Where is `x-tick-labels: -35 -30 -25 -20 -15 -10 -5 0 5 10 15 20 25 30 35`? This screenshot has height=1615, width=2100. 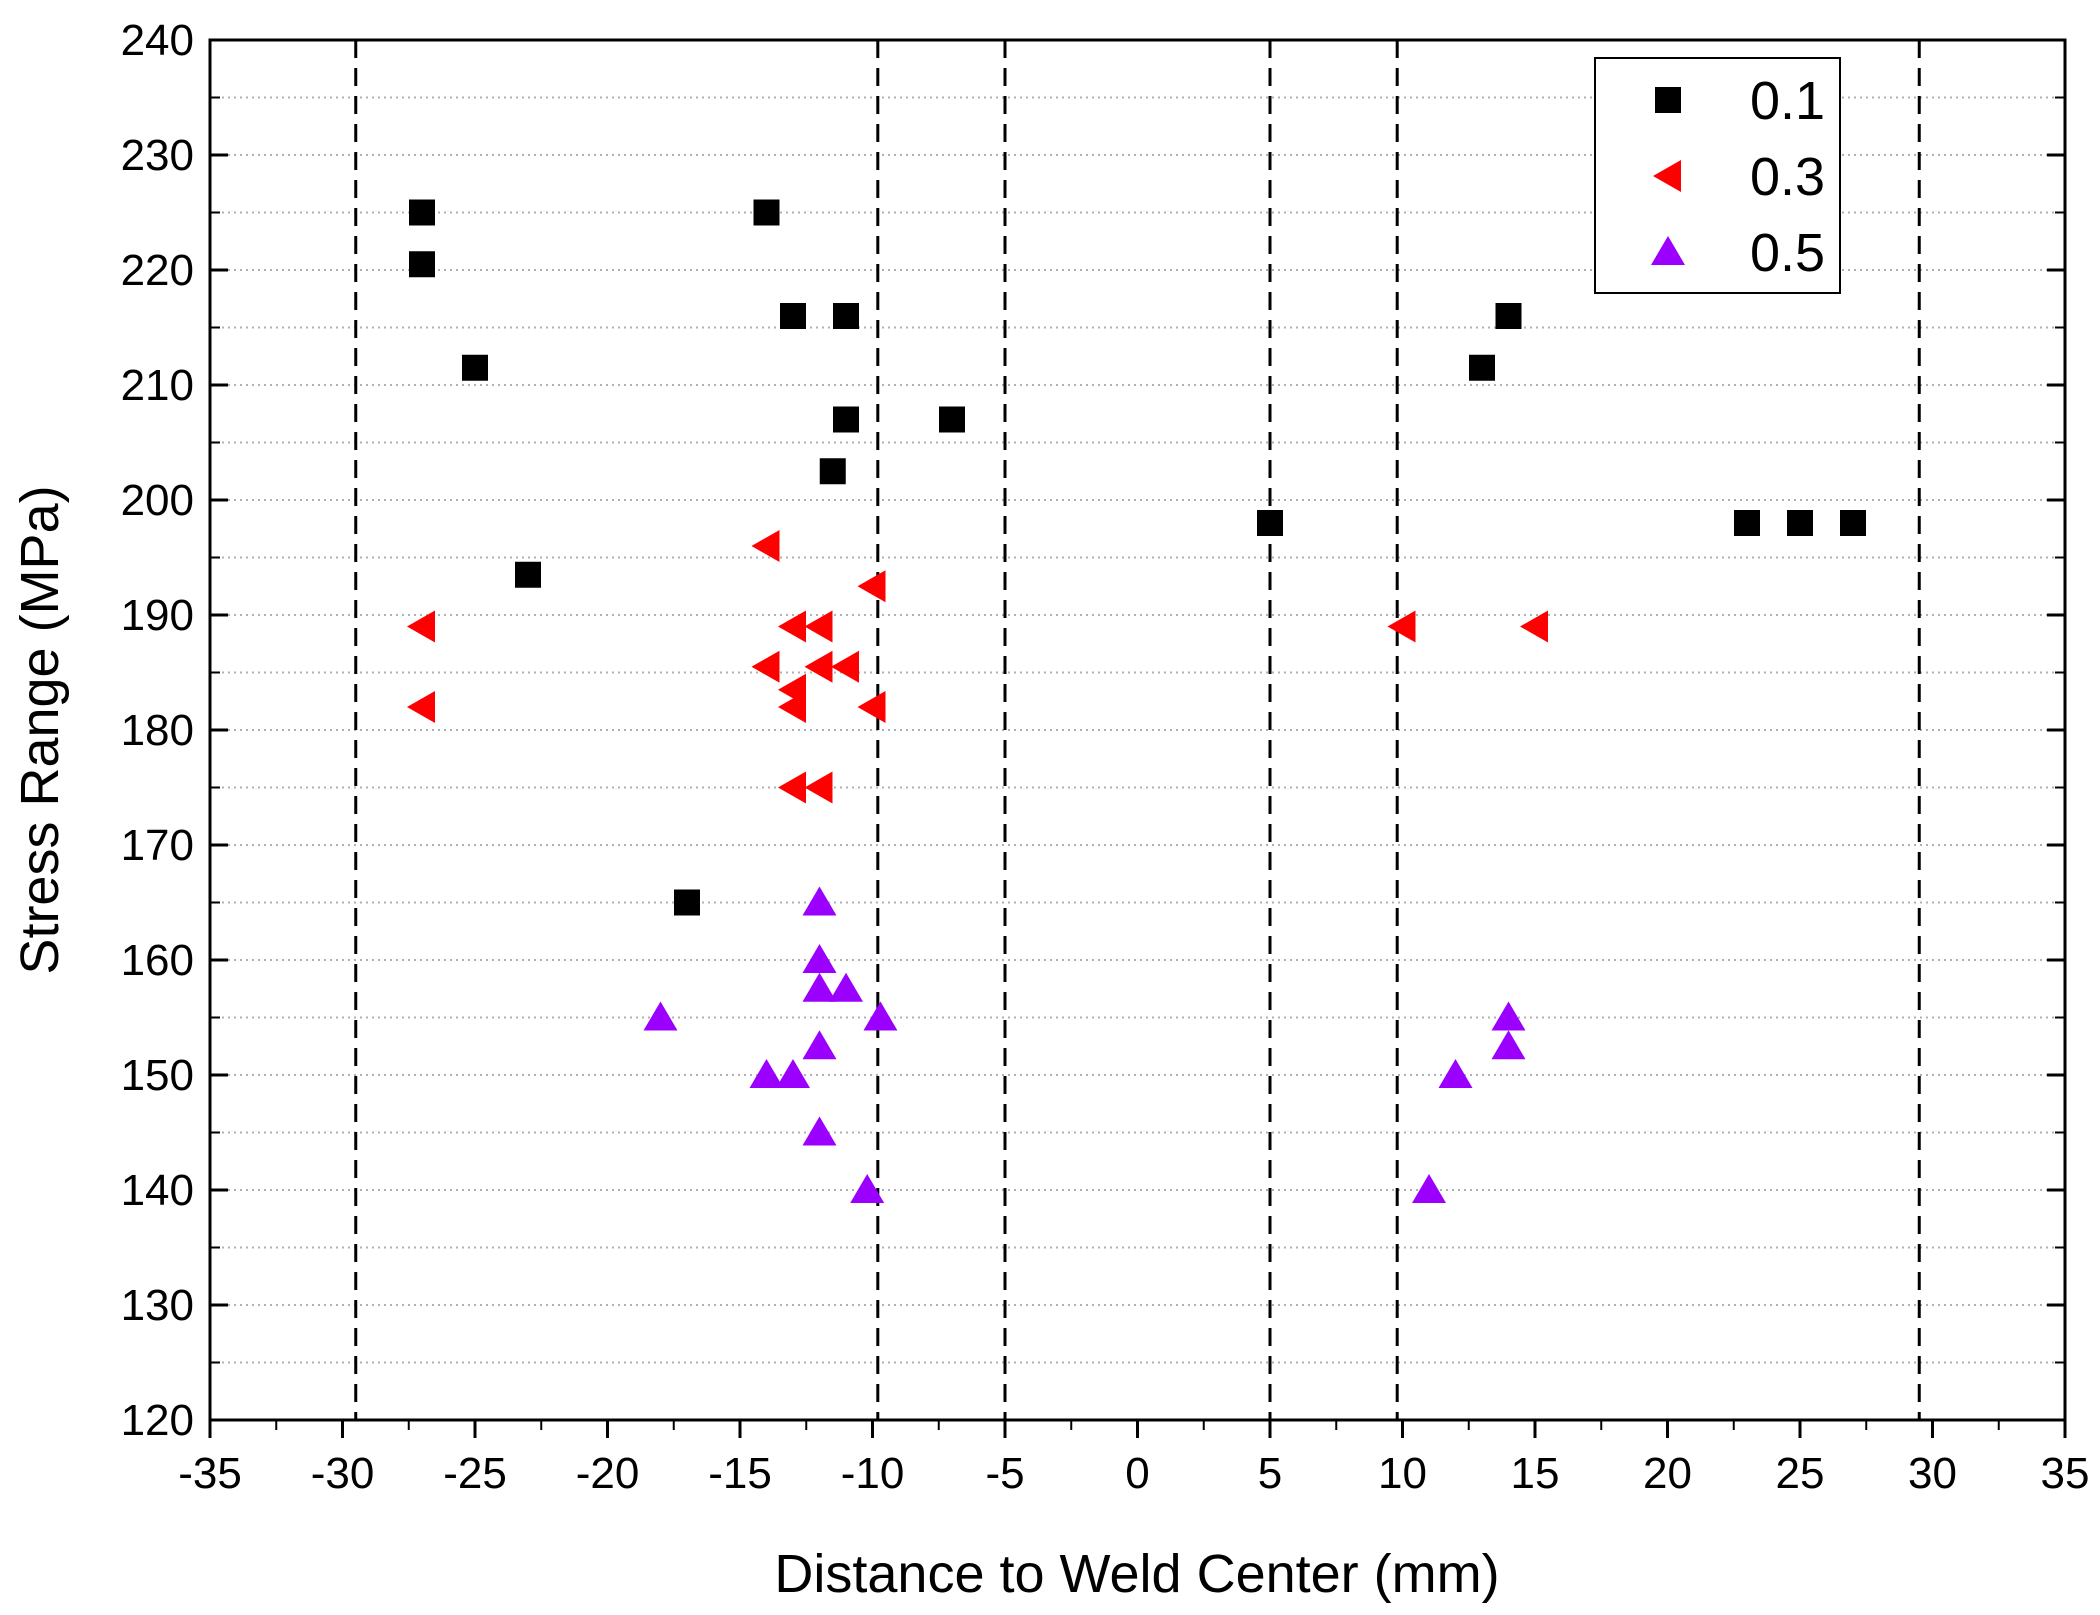 x-tick-labels: -35 -30 -25 -20 -15 -10 -5 0 5 10 15 20 25 30 35 is located at coordinates (1133, 1473).